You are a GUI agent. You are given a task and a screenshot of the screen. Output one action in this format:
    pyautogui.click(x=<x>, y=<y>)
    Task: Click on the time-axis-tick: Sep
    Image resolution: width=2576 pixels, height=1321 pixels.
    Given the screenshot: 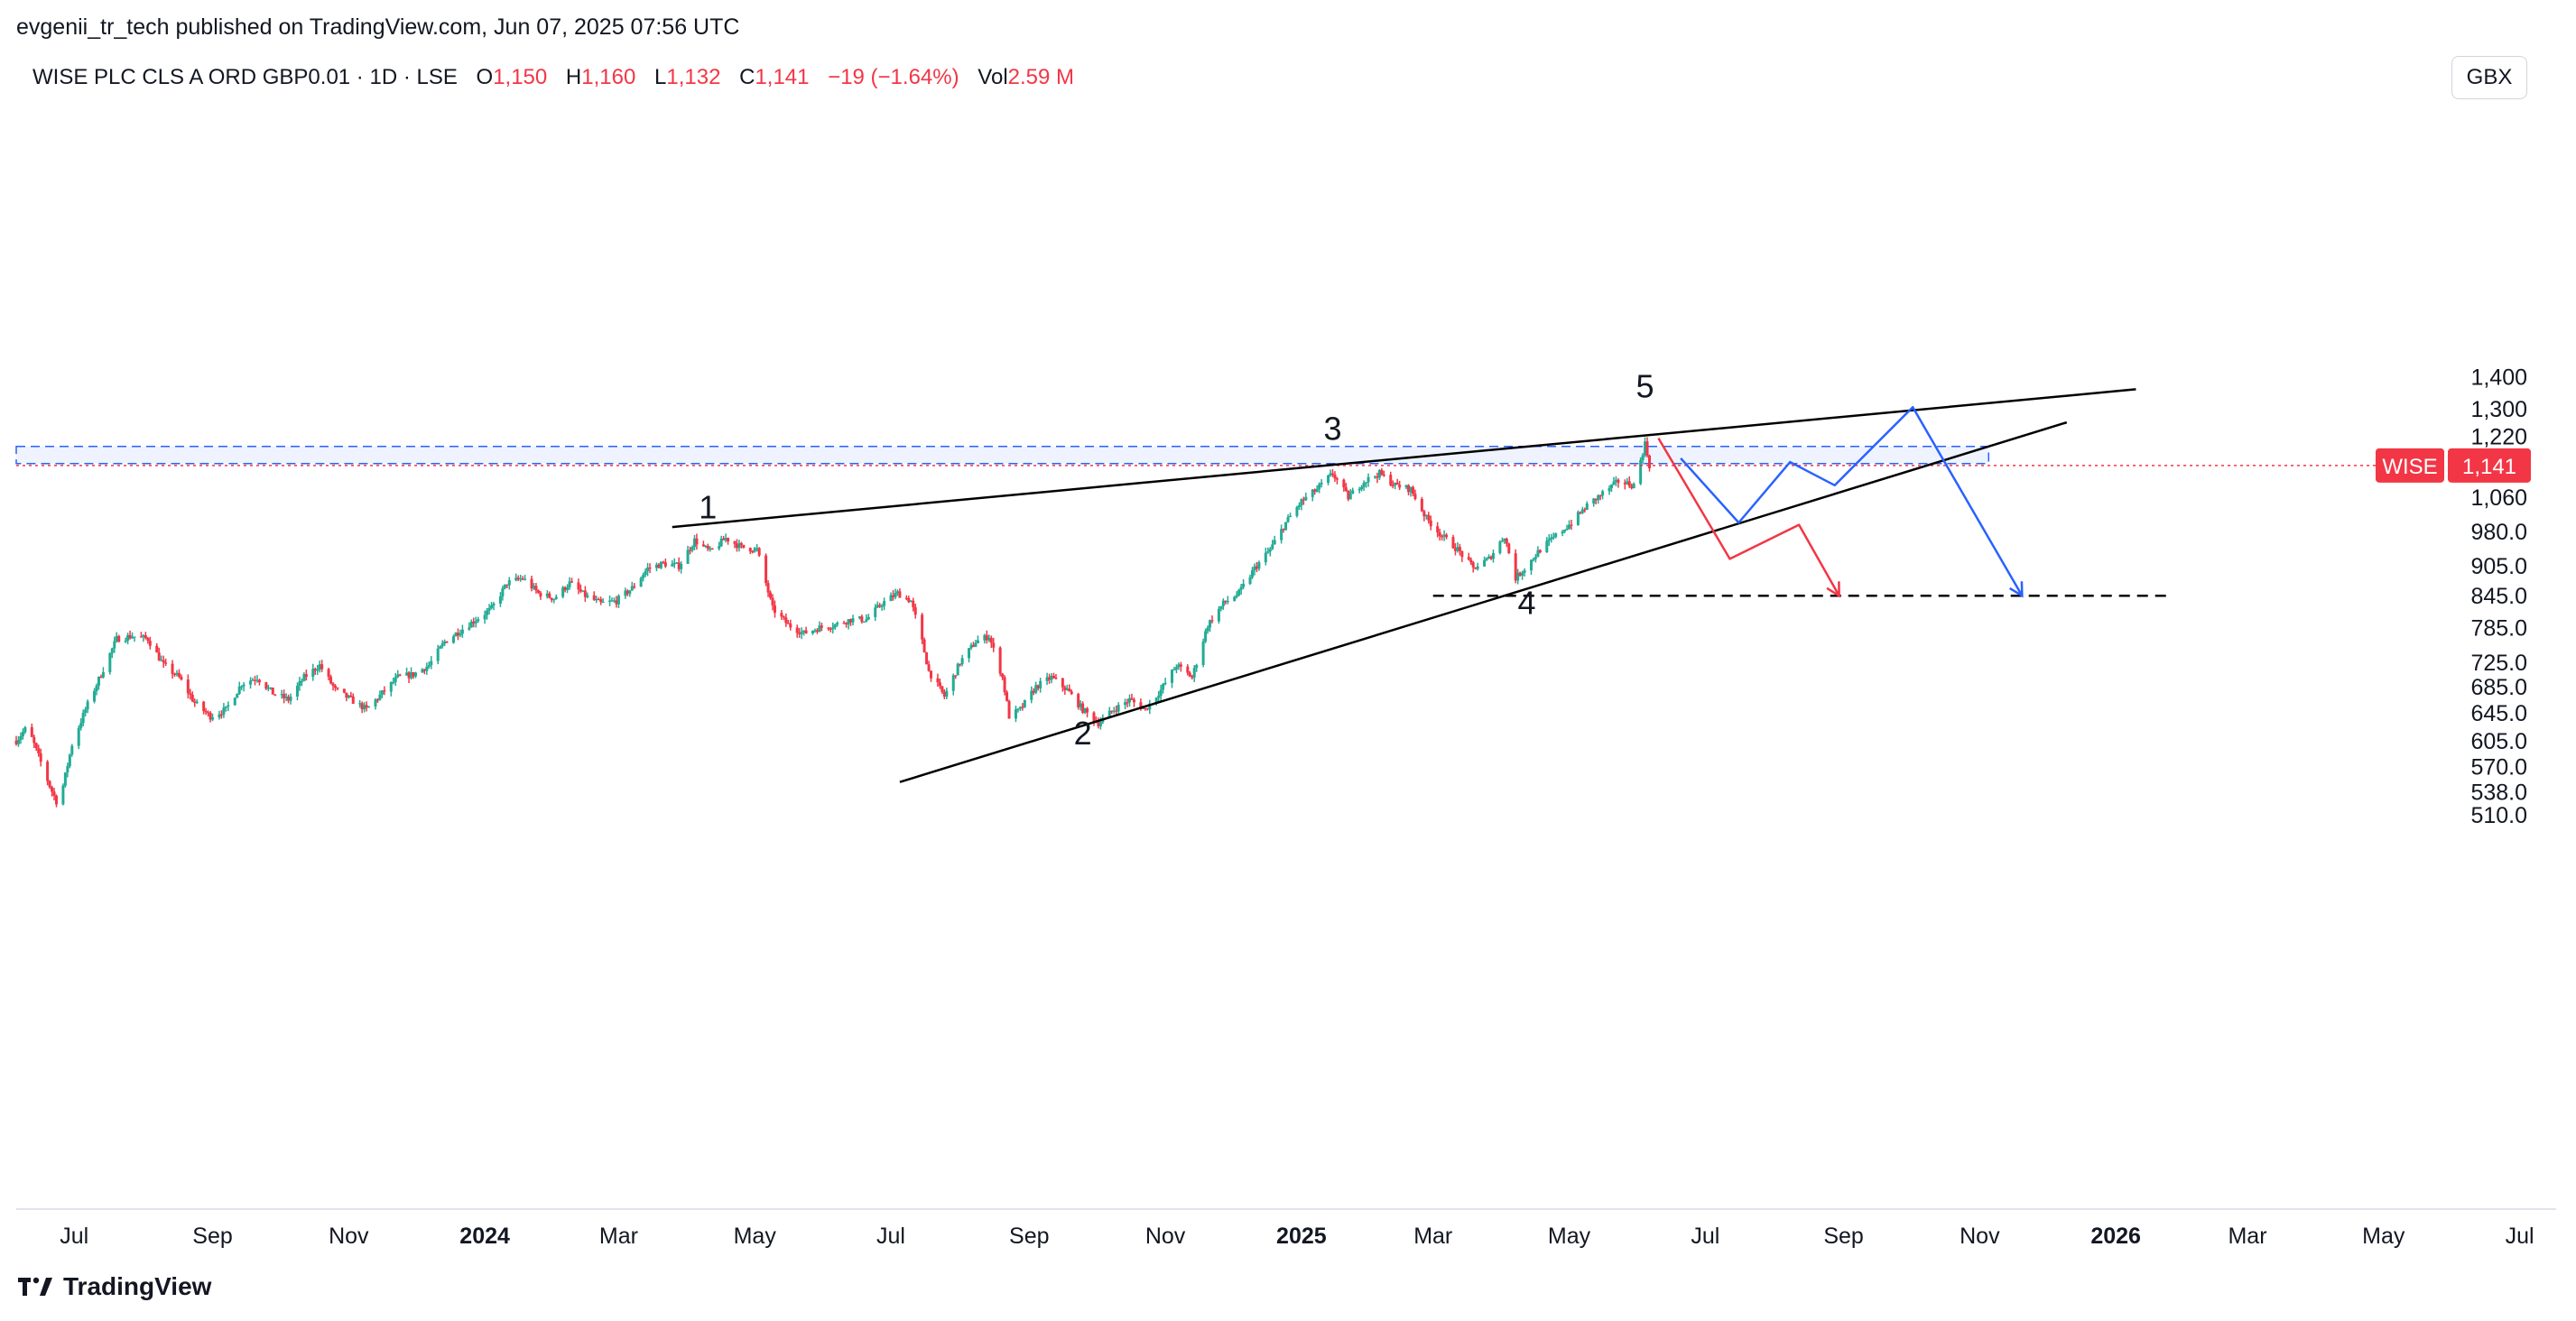 What is the action you would take?
    pyautogui.click(x=212, y=1236)
    